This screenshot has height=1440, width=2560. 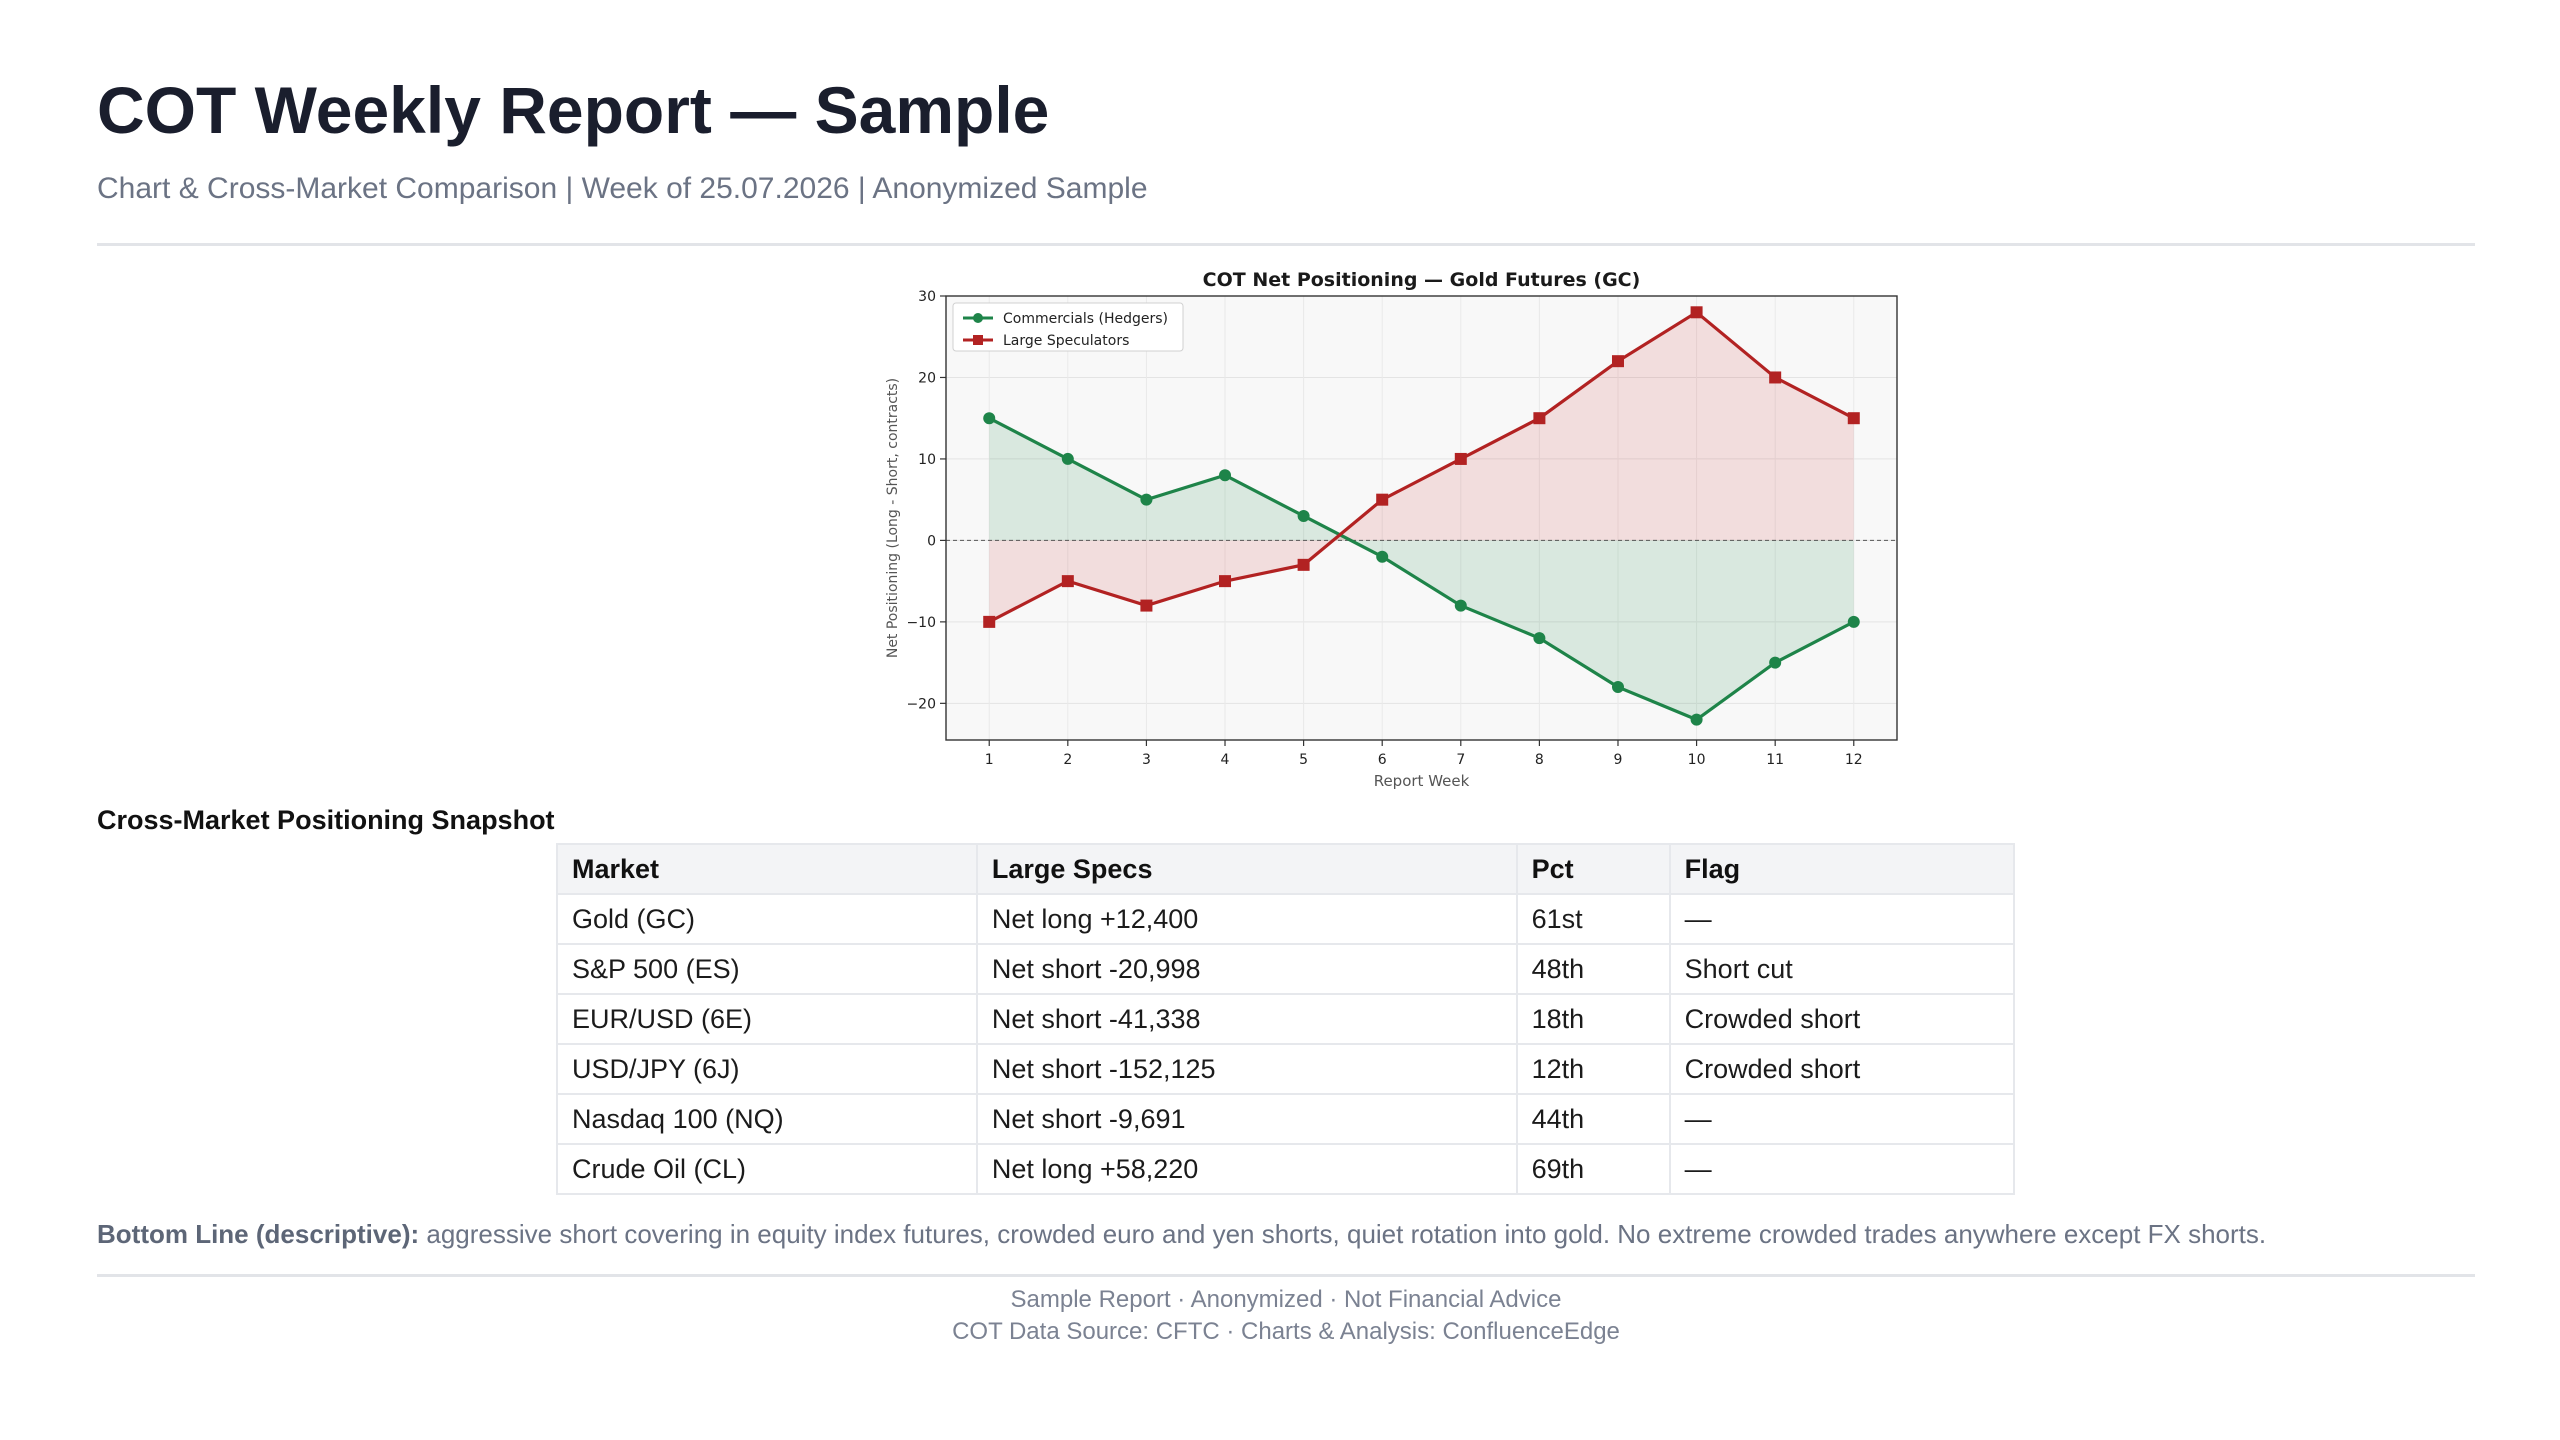 I want to click on series-fill, so click(x=1421, y=467).